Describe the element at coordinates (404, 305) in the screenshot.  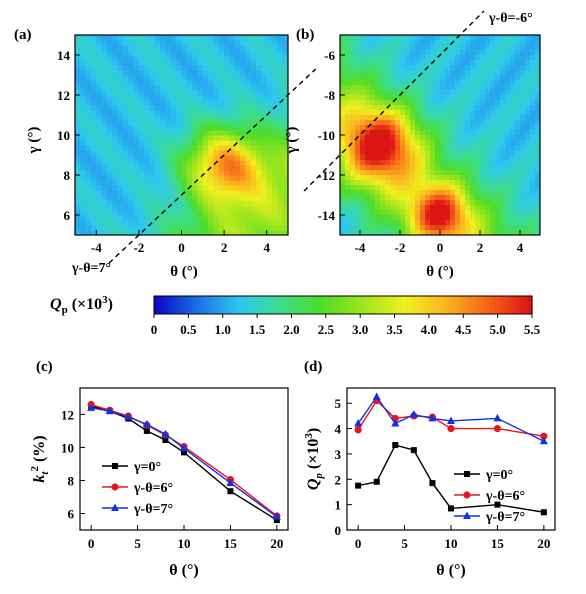
I see `colorbar-swatch` at that location.